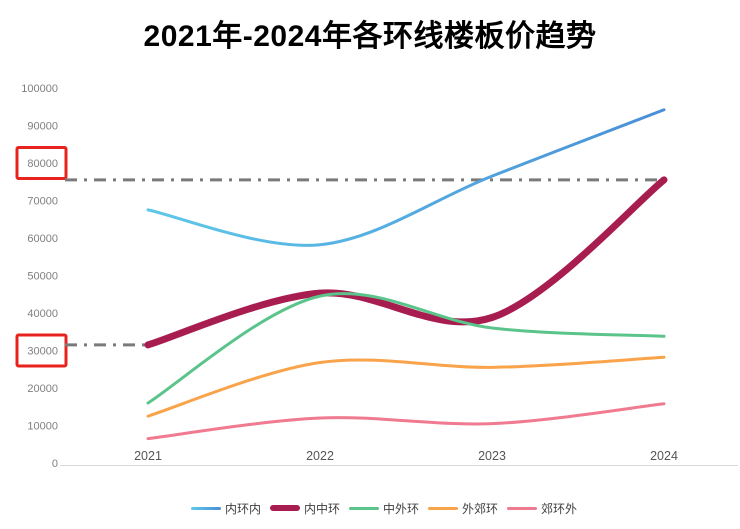 This screenshot has height=529, width=740. I want to click on y-axis-tick-label: 90000, so click(42, 127).